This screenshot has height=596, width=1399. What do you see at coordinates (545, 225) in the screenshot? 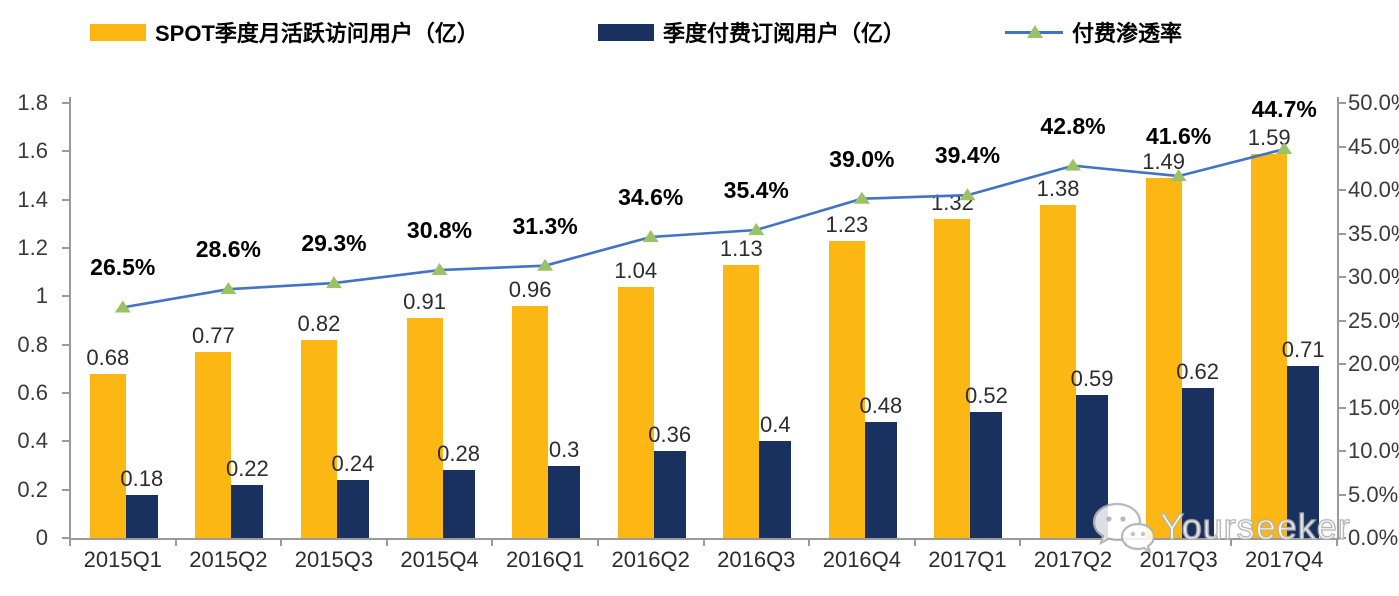
I see `penetration-value-label: 31.3%` at bounding box center [545, 225].